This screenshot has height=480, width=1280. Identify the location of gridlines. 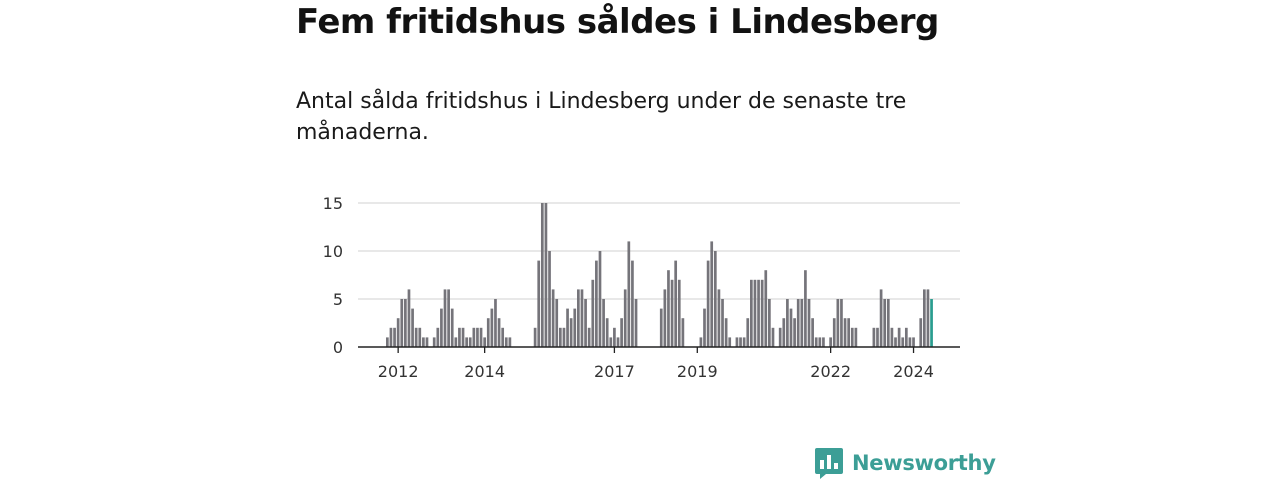
(659, 251).